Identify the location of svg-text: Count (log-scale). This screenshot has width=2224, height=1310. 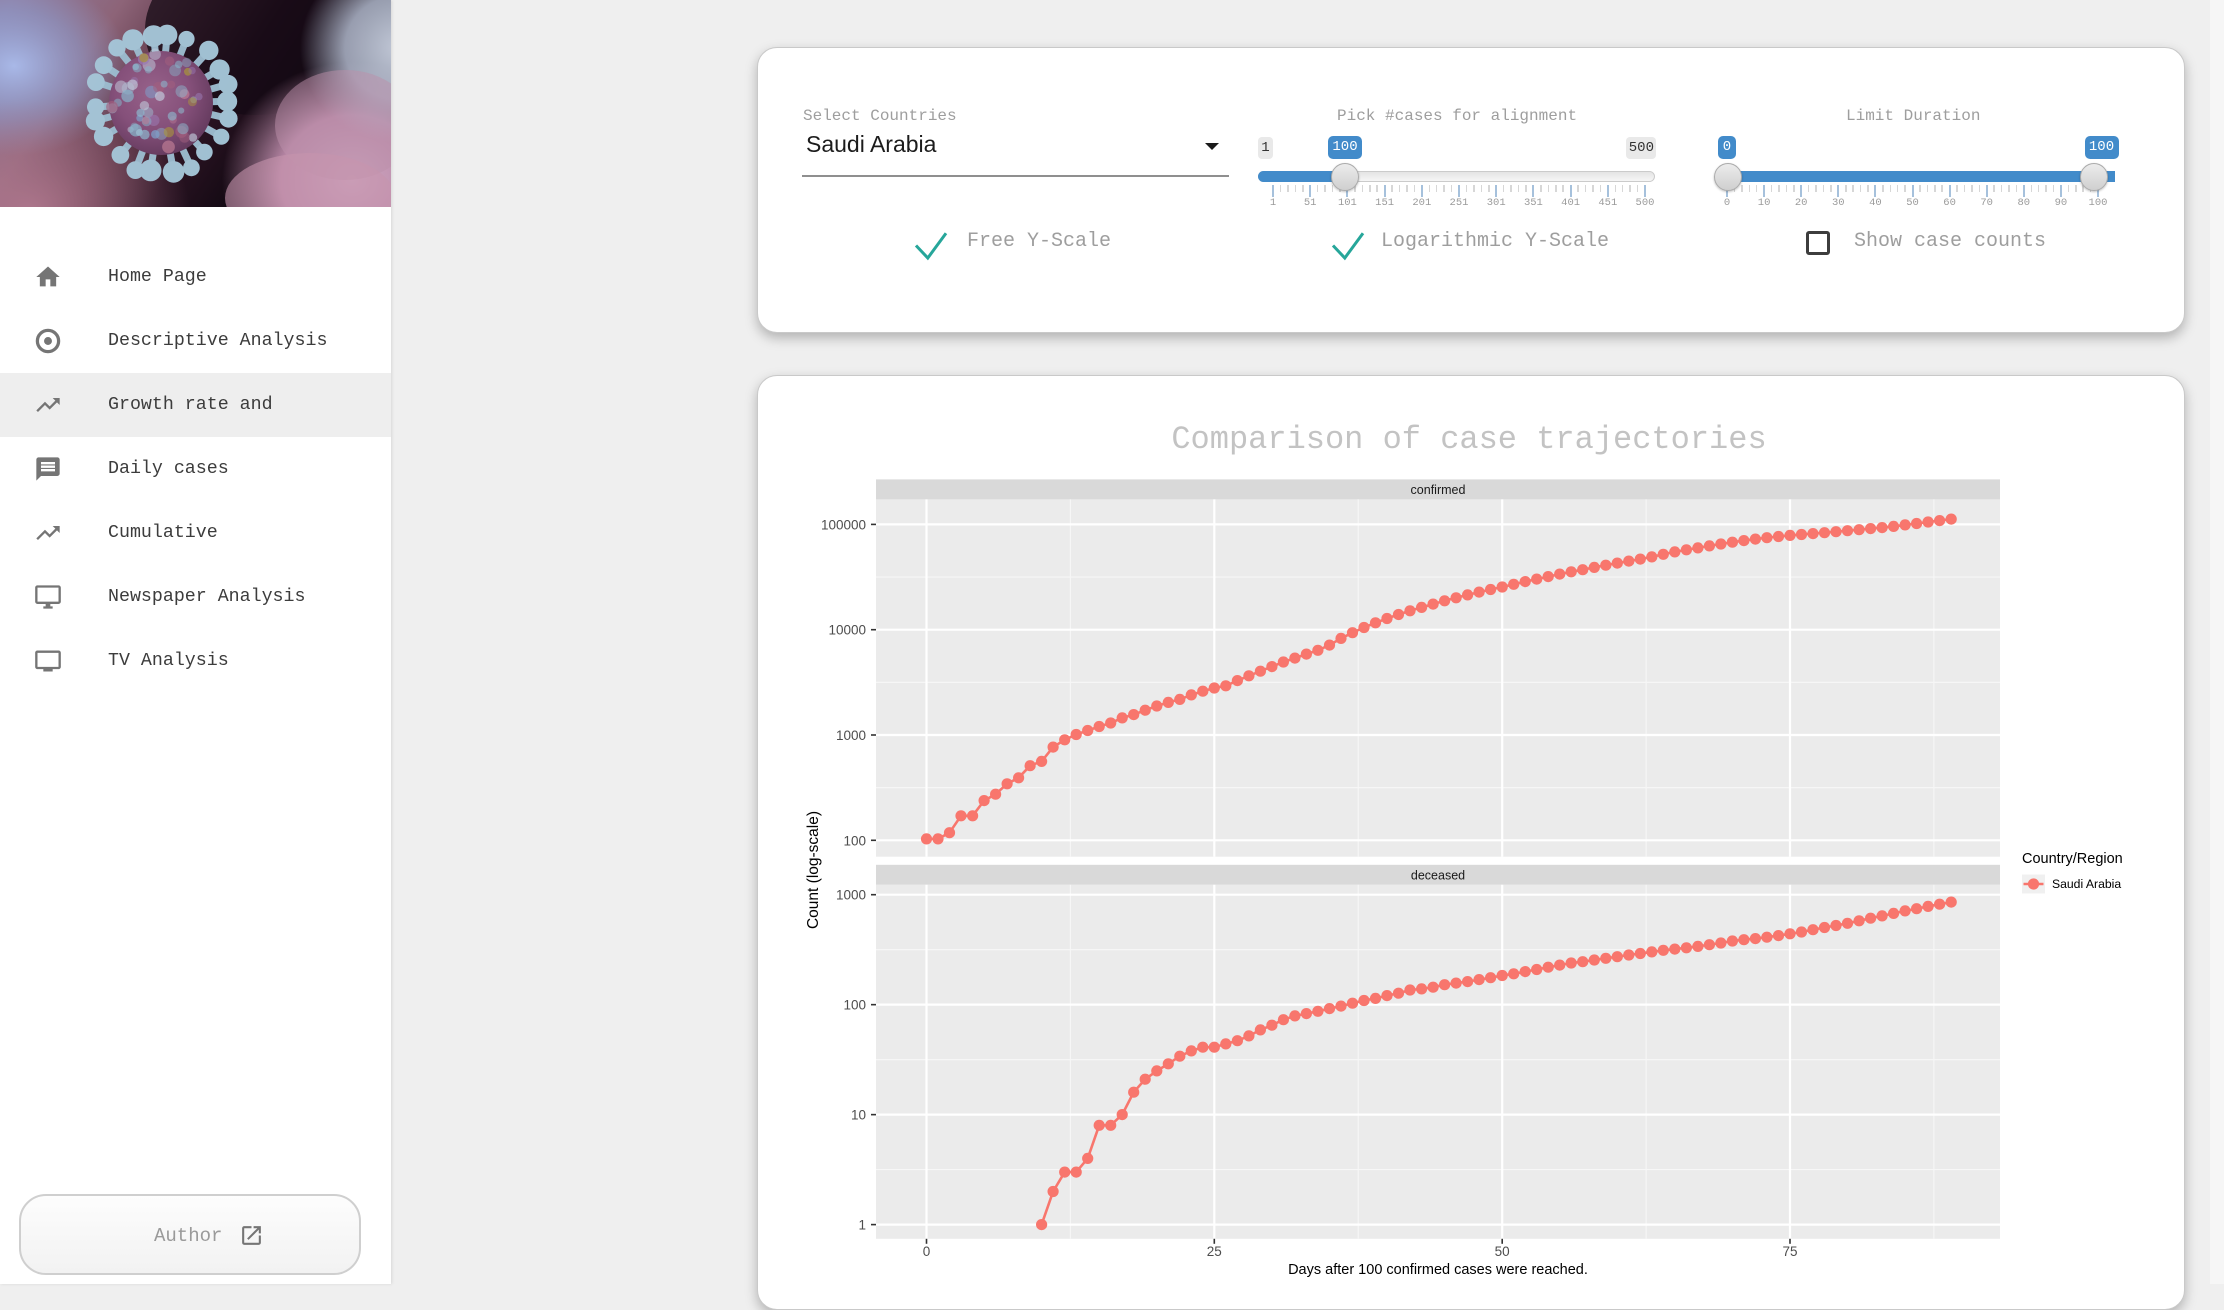
(813, 870).